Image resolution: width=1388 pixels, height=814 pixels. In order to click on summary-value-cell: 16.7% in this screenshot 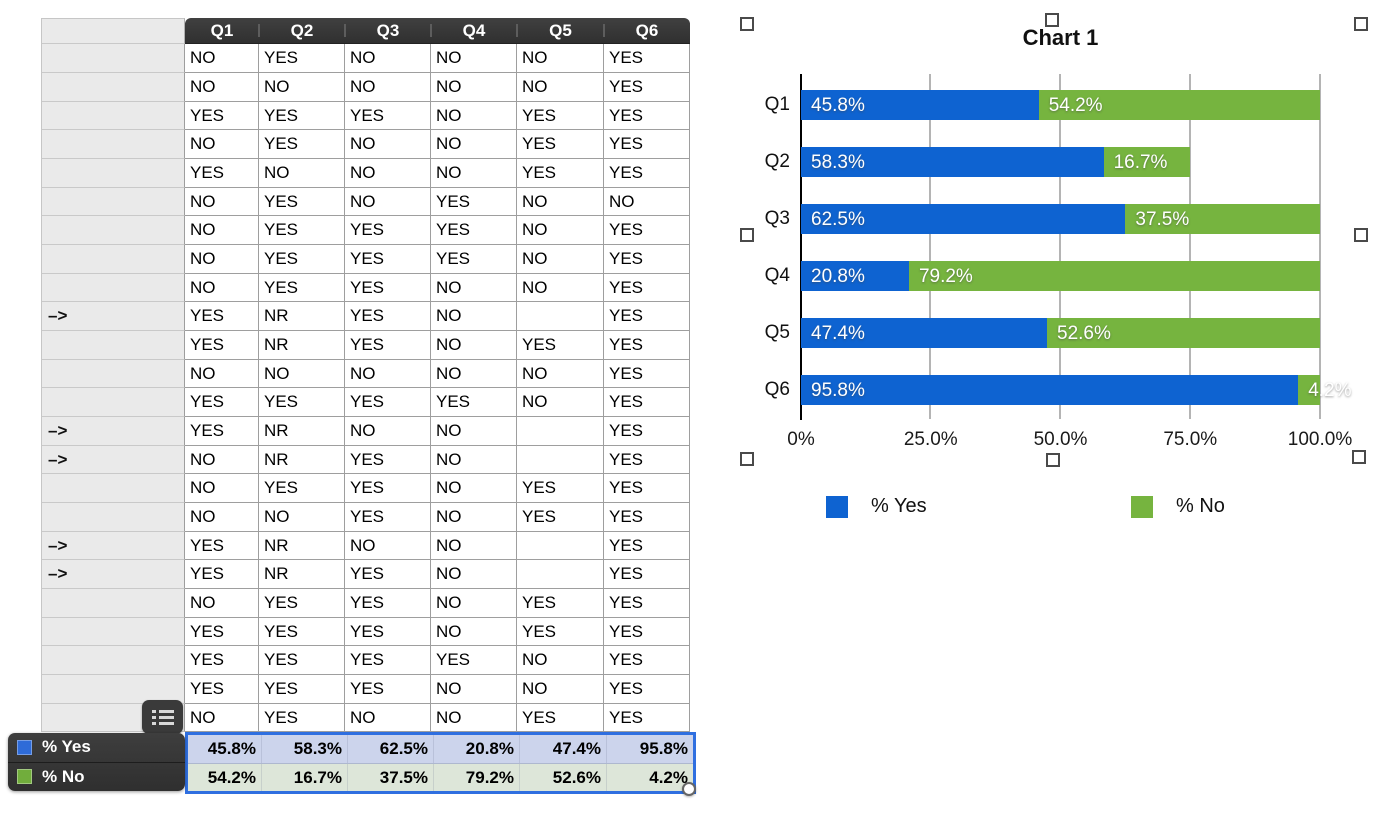, I will do `click(305, 777)`.